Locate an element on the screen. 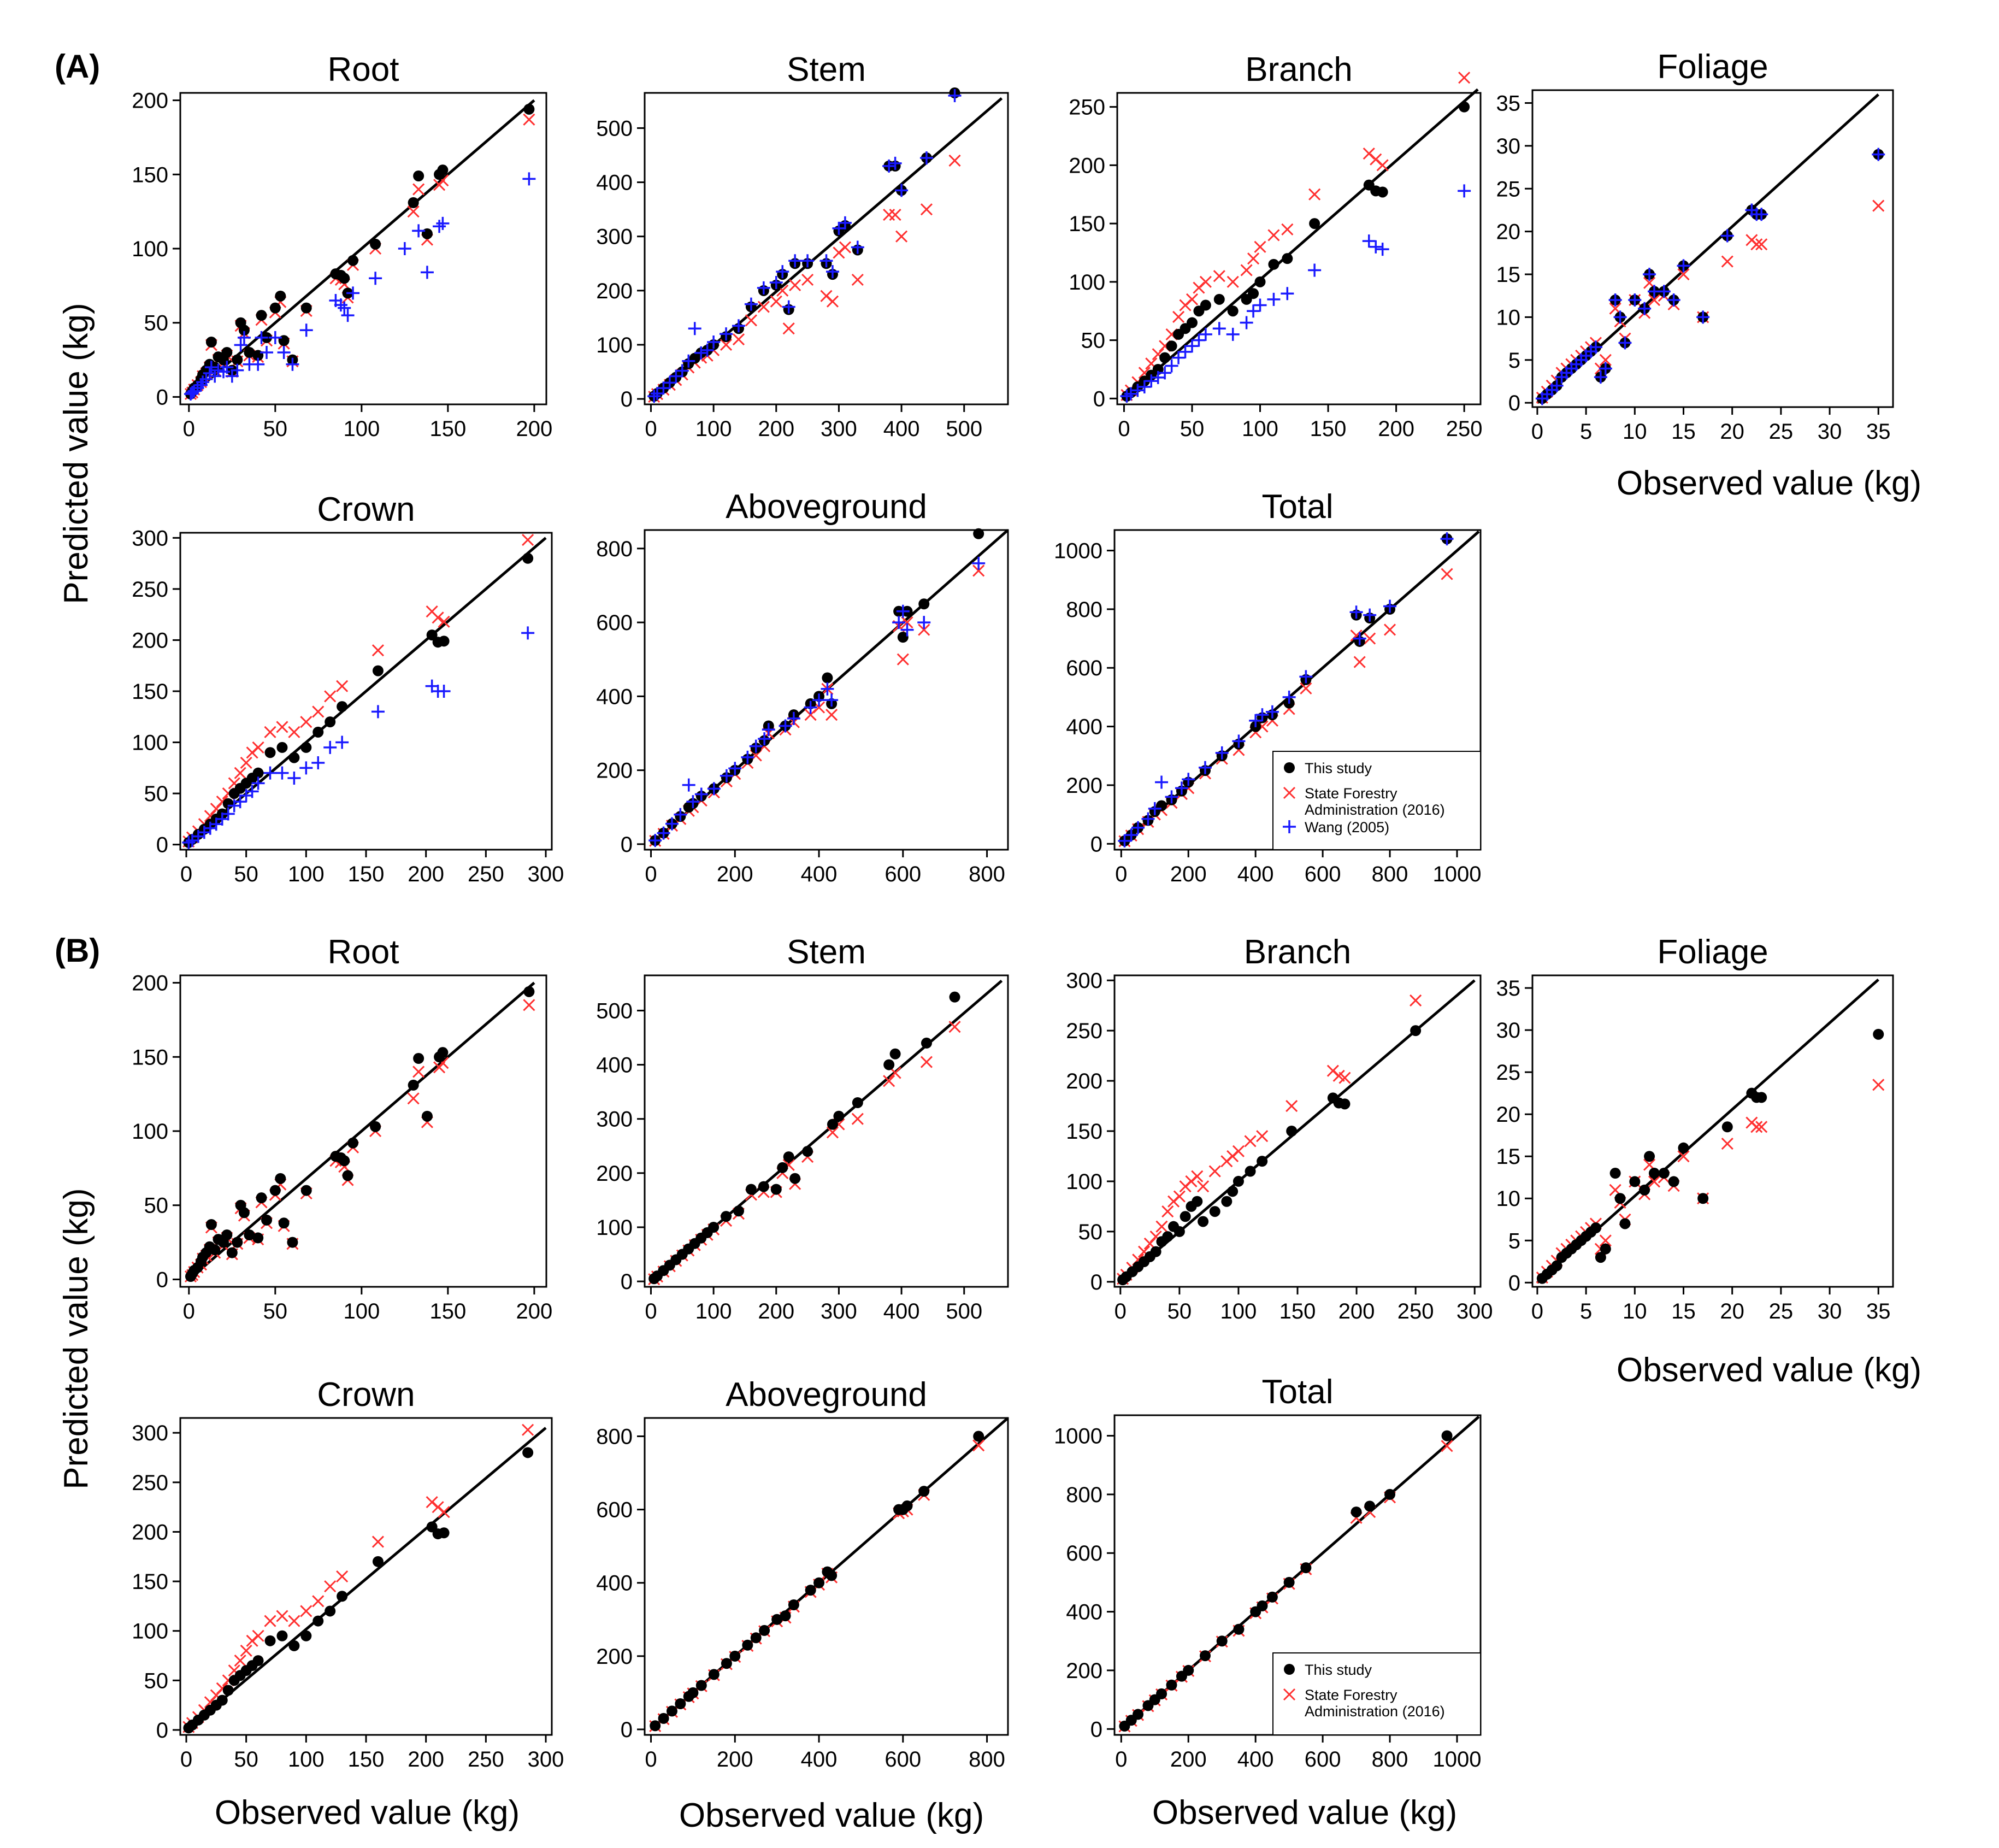  chart-b-foliage-series-this-study is located at coordinates (1710, 1156).